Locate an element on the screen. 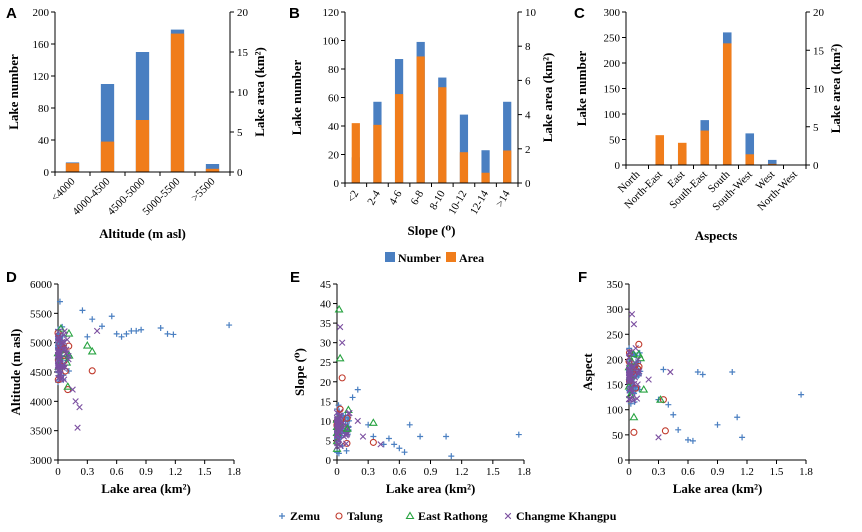  legend-zemu-symbol is located at coordinates (282, 516).